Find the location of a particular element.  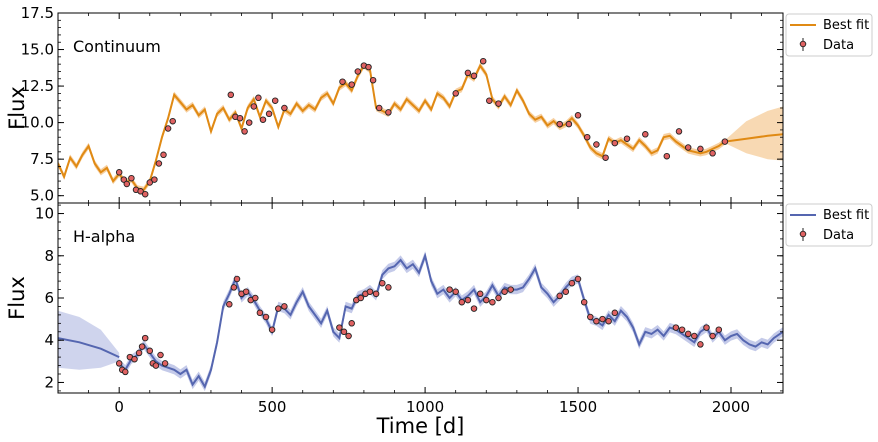

continuum-ytick-label: 5.0 is located at coordinates (42, 196).